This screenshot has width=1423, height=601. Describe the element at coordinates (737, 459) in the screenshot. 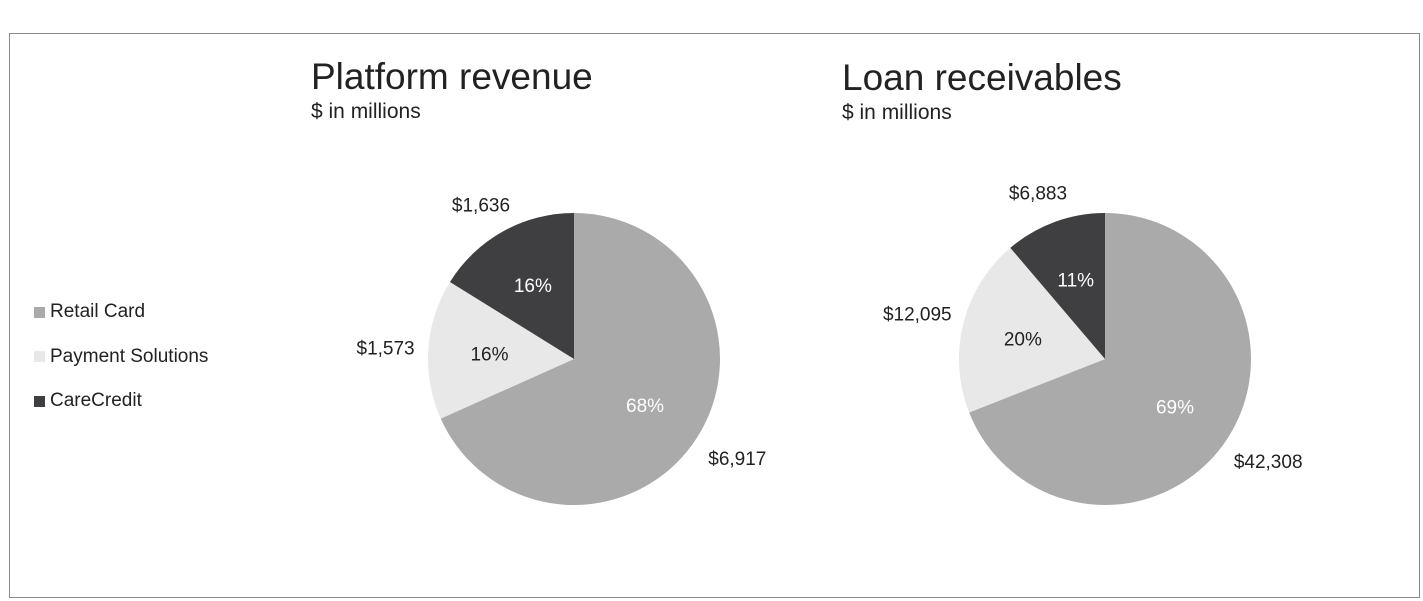

I see `value-label-retail-card: $6,917` at that location.